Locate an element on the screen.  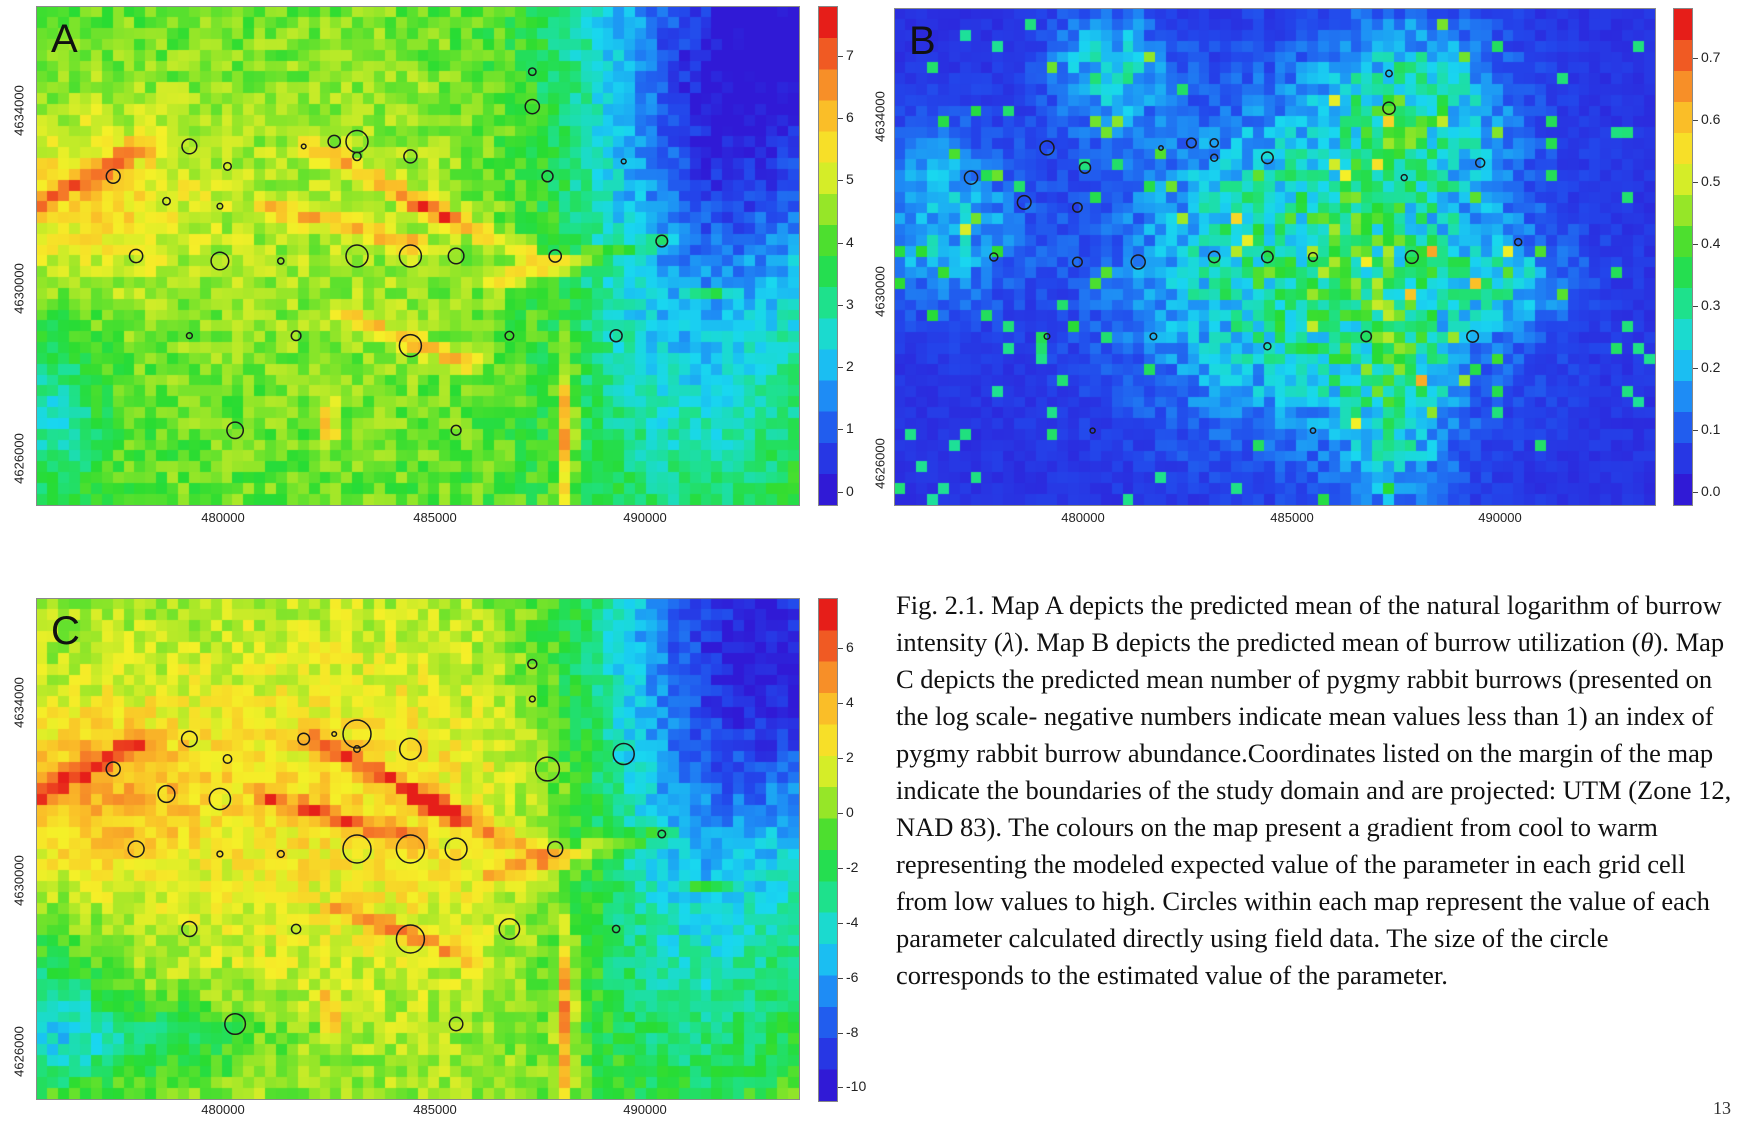
colorbar-label: -2 is located at coordinates (852, 866).